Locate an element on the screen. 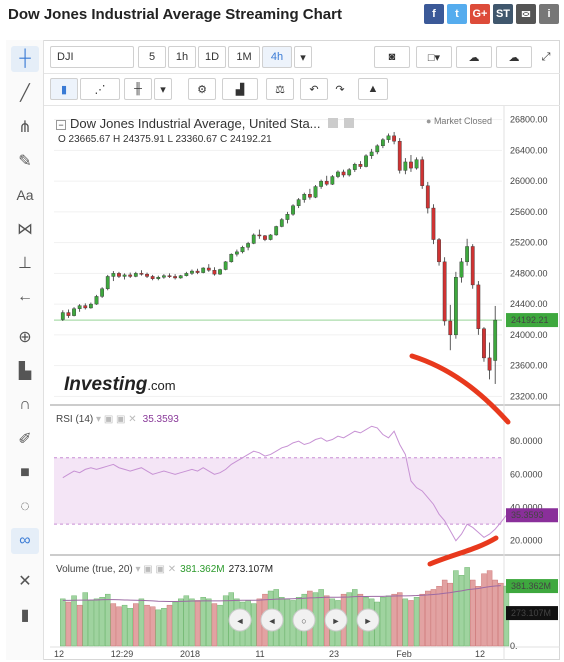 Image resolution: width=564 pixels, height=662 pixels. legend-close-icon is located at coordinates (348, 123).